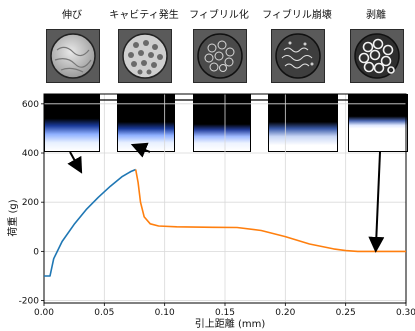 This screenshot has height=331, width=415. I want to click on stage-label-peel: 剥離, so click(376, 15).